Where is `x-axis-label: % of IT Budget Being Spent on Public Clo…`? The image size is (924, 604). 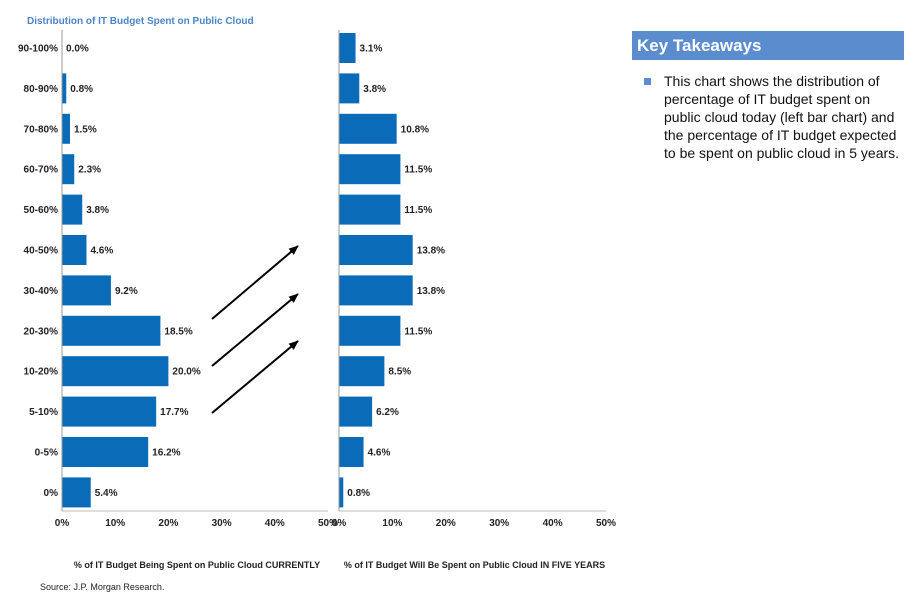
x-axis-label: % of IT Budget Being Spent on Public Clo… is located at coordinates (197, 565).